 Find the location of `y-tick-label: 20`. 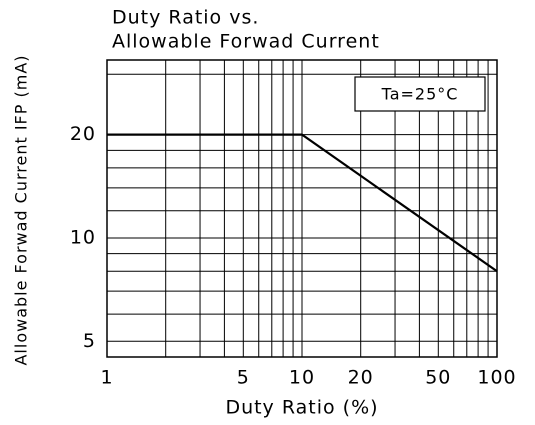

y-tick-label: 20 is located at coordinates (83, 134).